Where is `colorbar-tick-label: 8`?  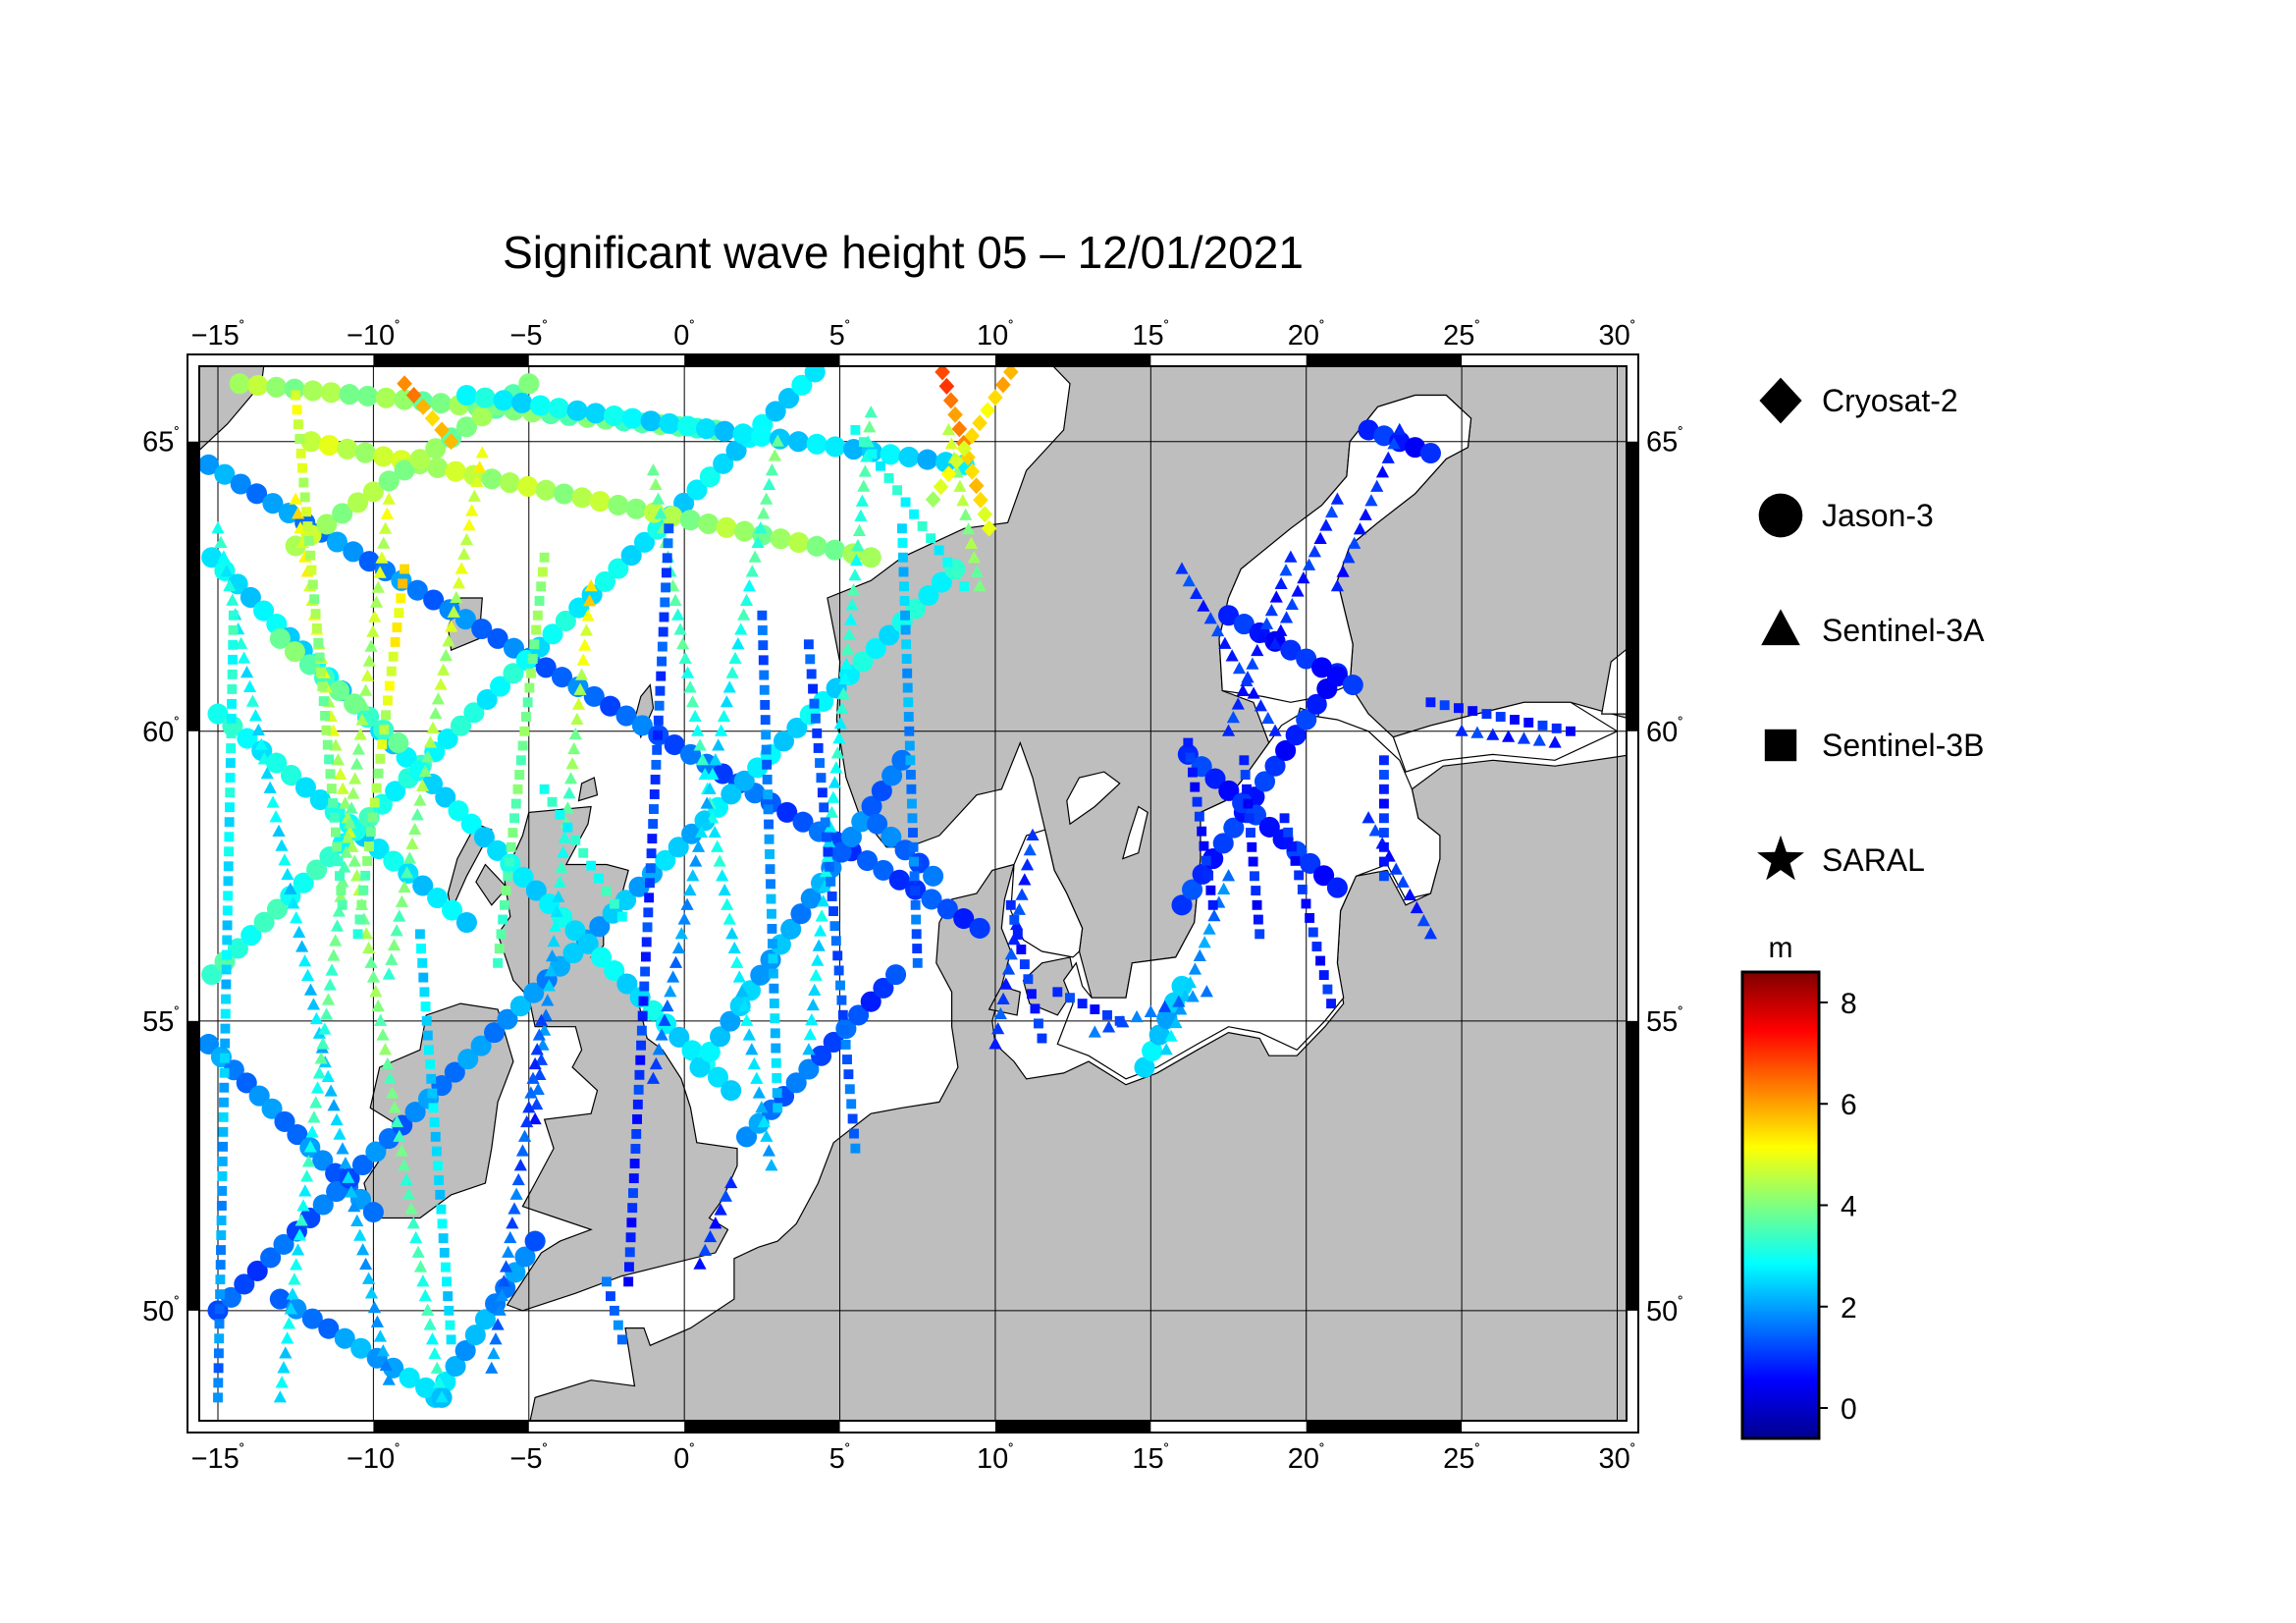
colorbar-tick-label: 8 is located at coordinates (1849, 1004).